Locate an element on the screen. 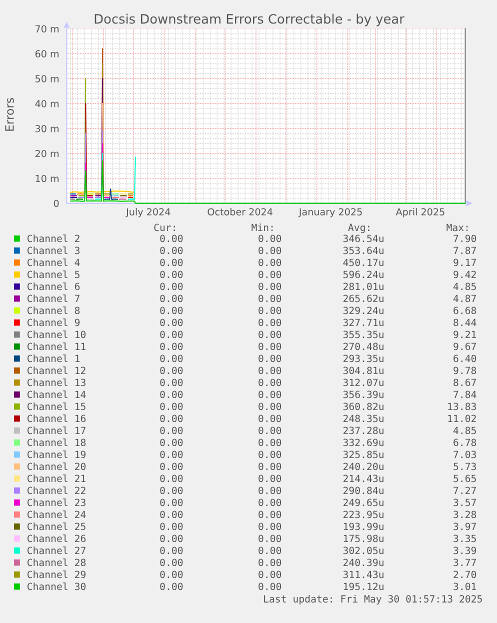 Image resolution: width=497 pixels, height=623 pixels. legend-label: Channel 4 is located at coordinates (53, 262).